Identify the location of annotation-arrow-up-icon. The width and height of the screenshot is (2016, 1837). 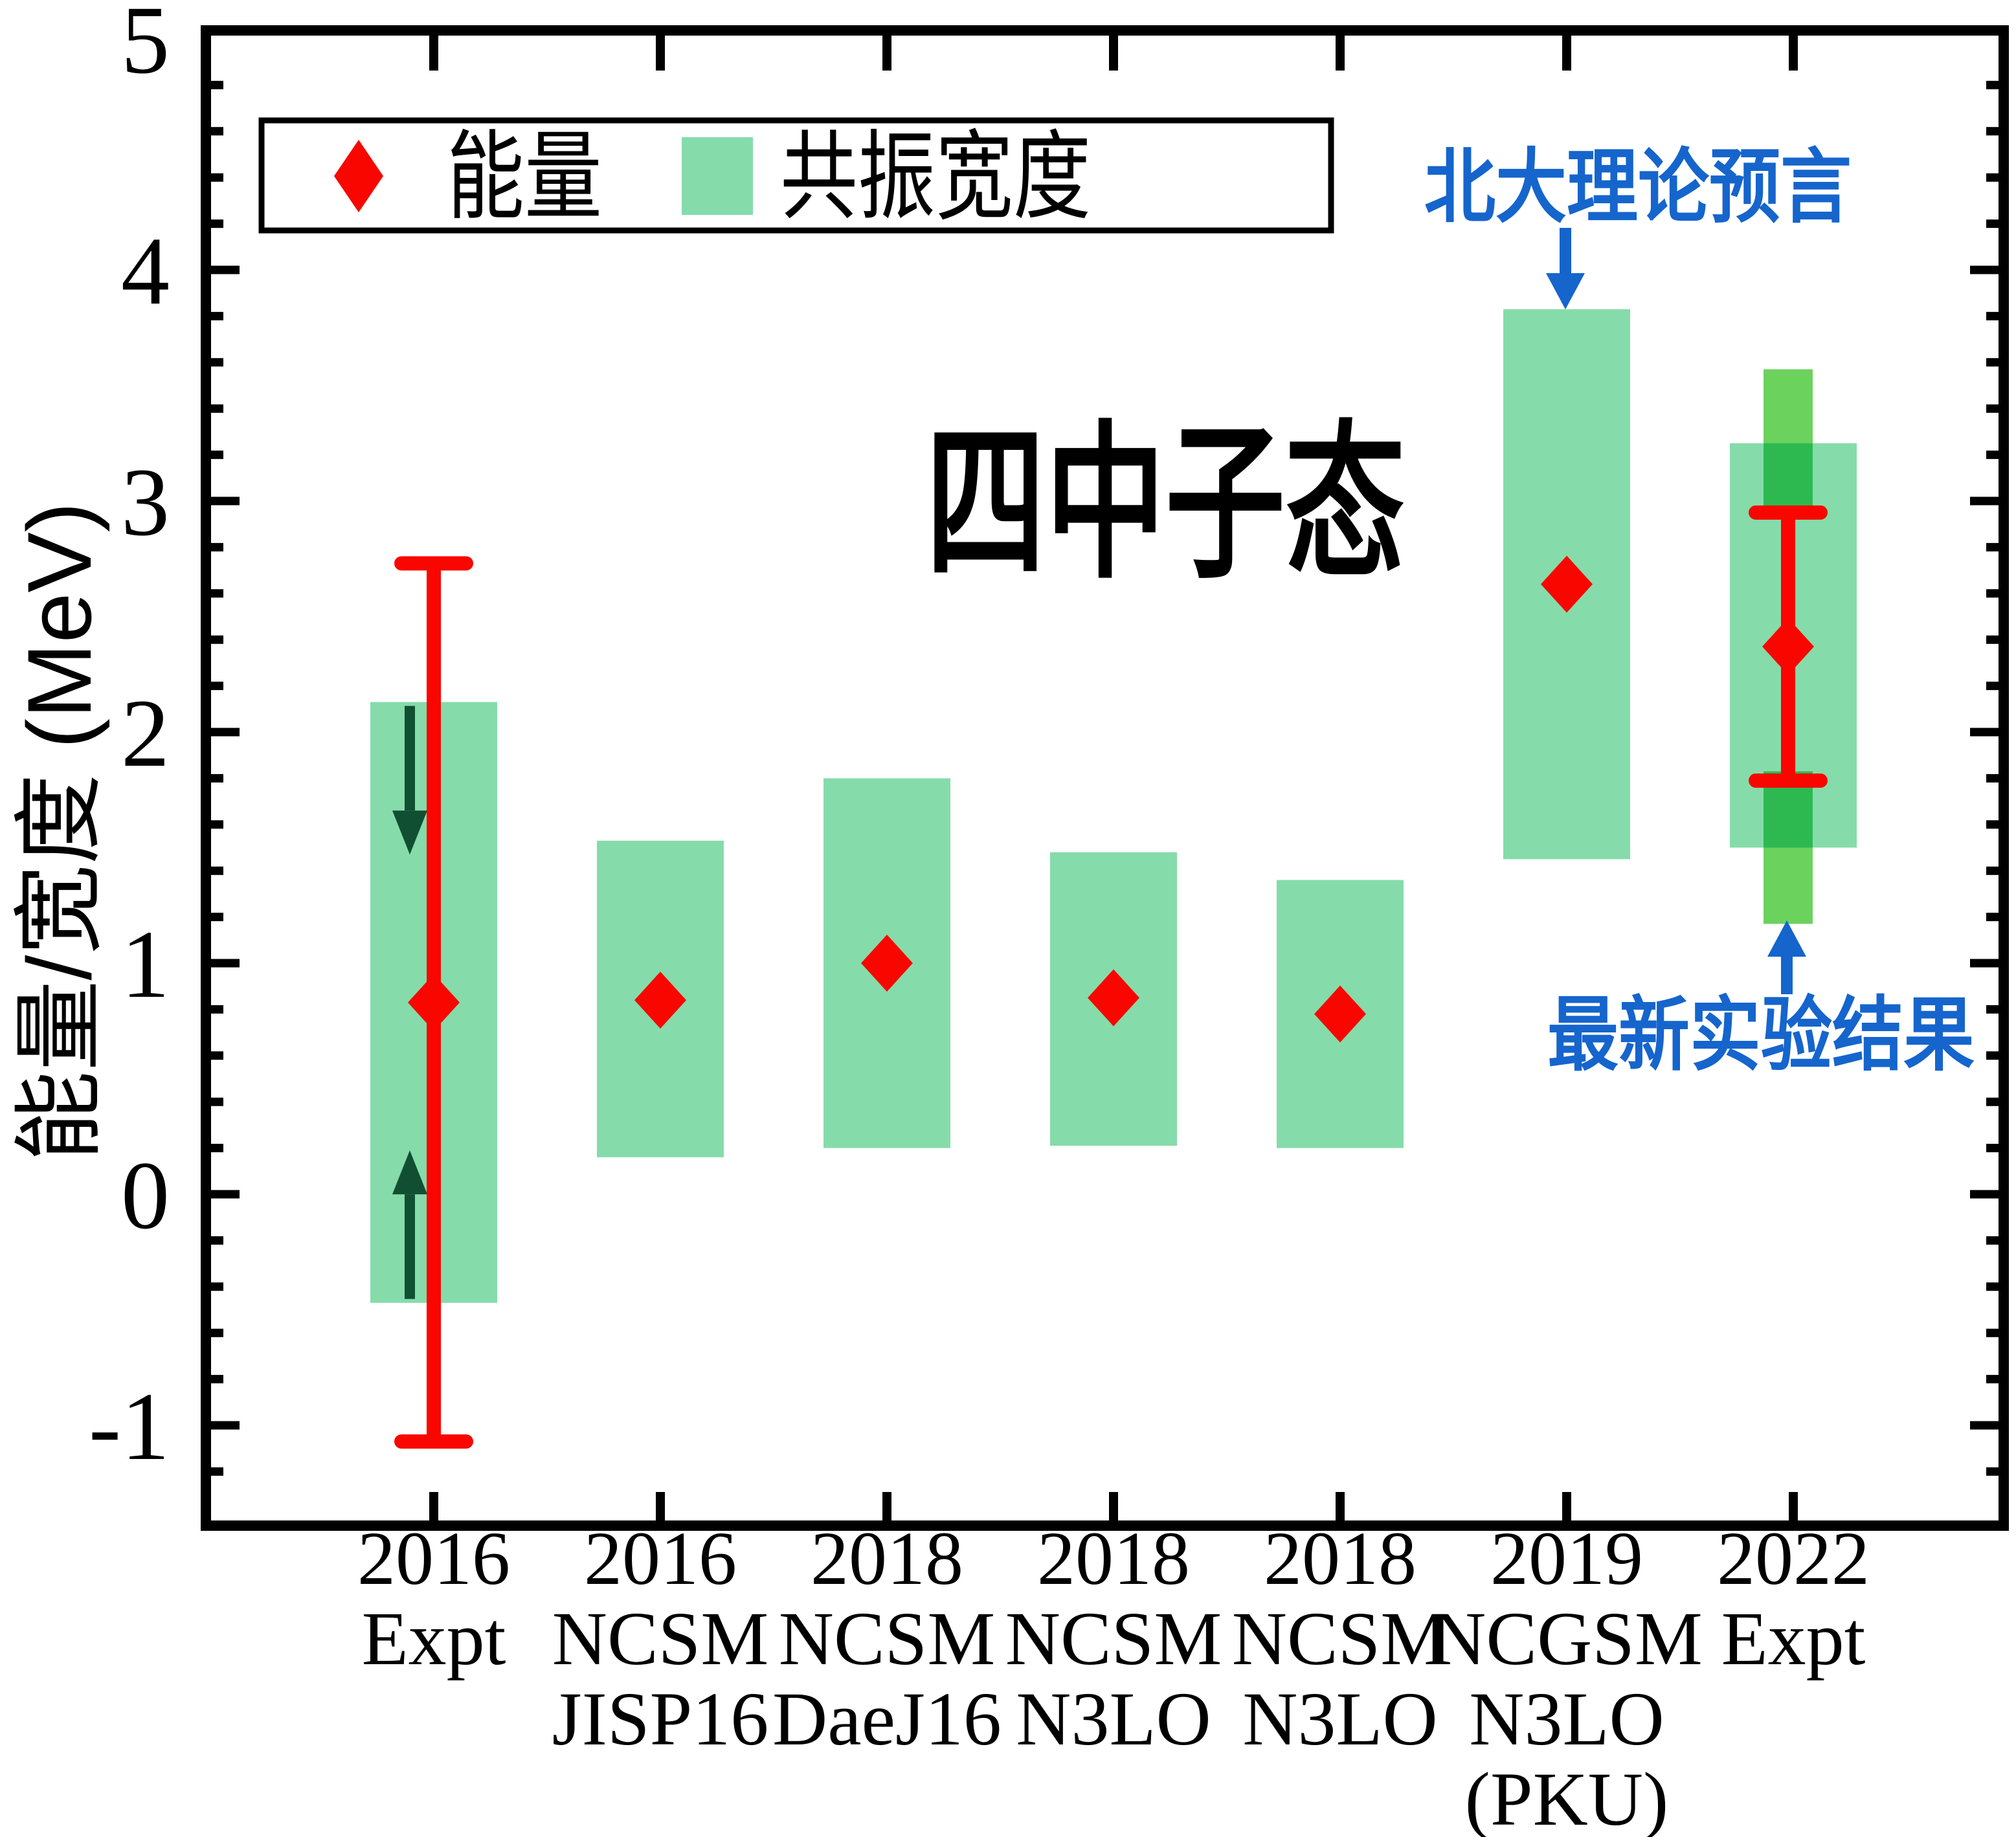
(1786, 938).